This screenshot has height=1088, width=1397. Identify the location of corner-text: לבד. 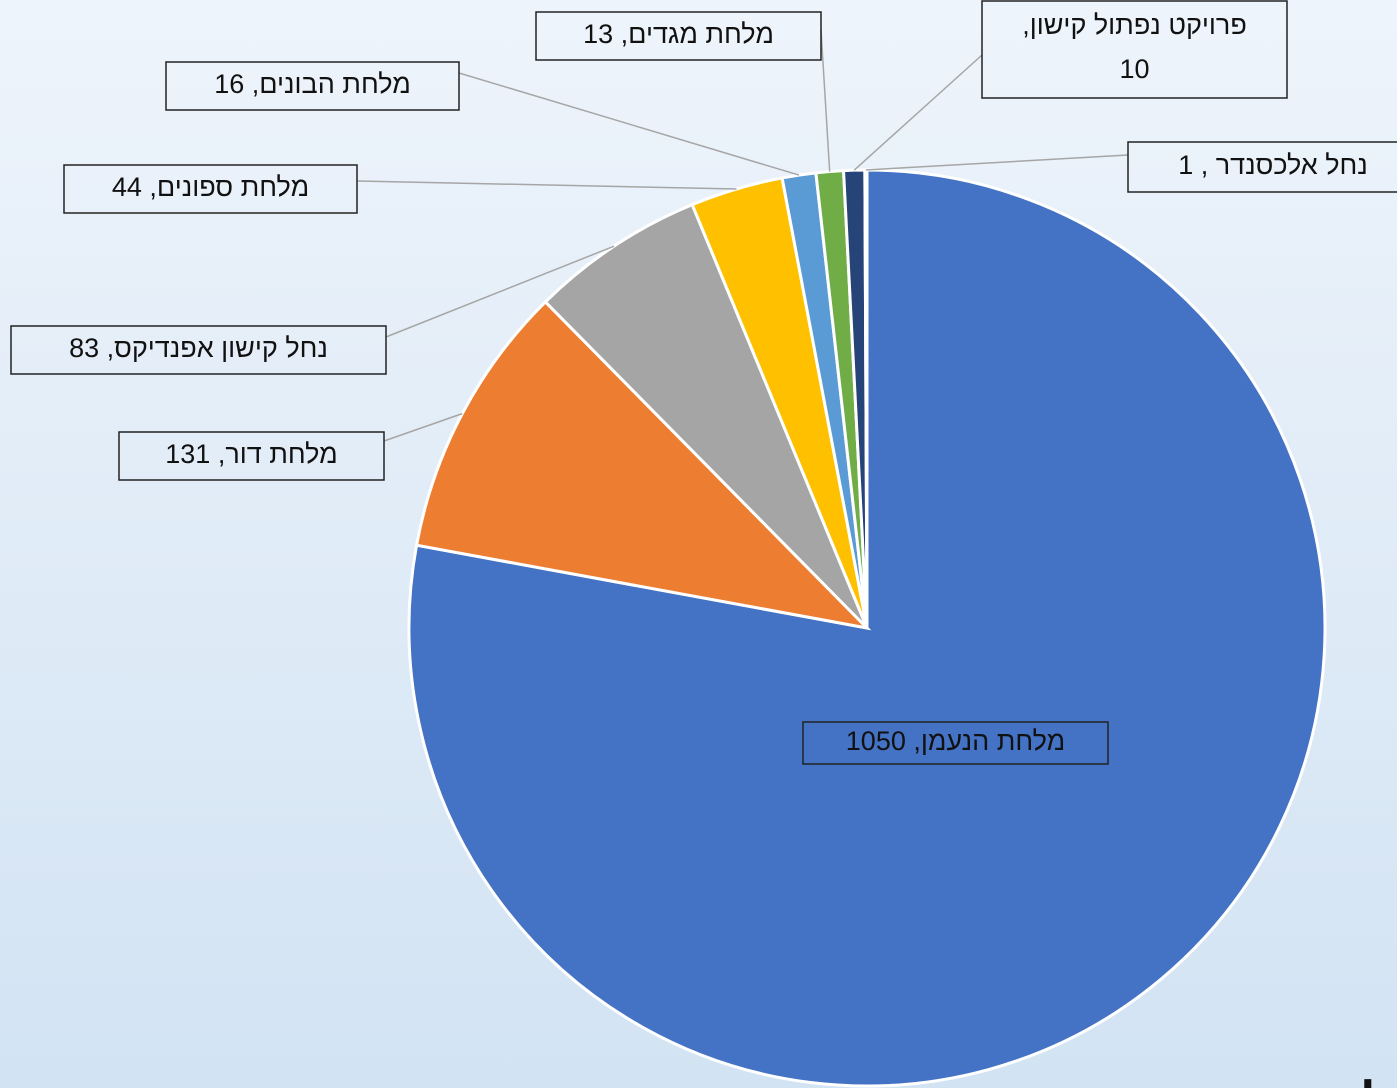
(1346, 1082).